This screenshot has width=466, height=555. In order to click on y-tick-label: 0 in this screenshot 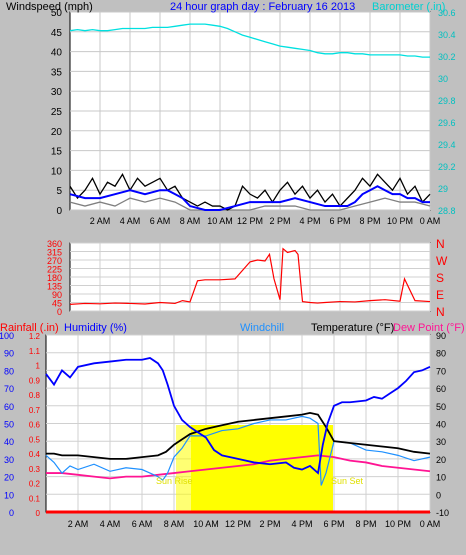, I will do `click(59, 211)`.